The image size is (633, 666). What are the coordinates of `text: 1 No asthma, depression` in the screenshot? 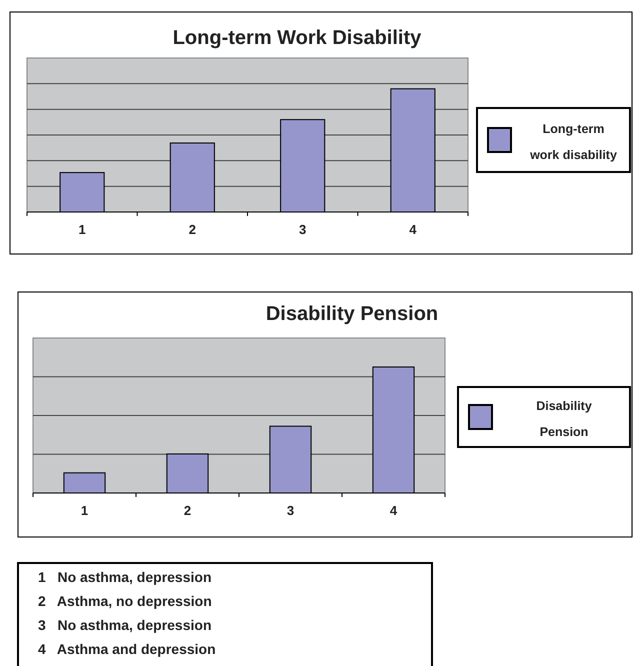 It's located at (125, 577).